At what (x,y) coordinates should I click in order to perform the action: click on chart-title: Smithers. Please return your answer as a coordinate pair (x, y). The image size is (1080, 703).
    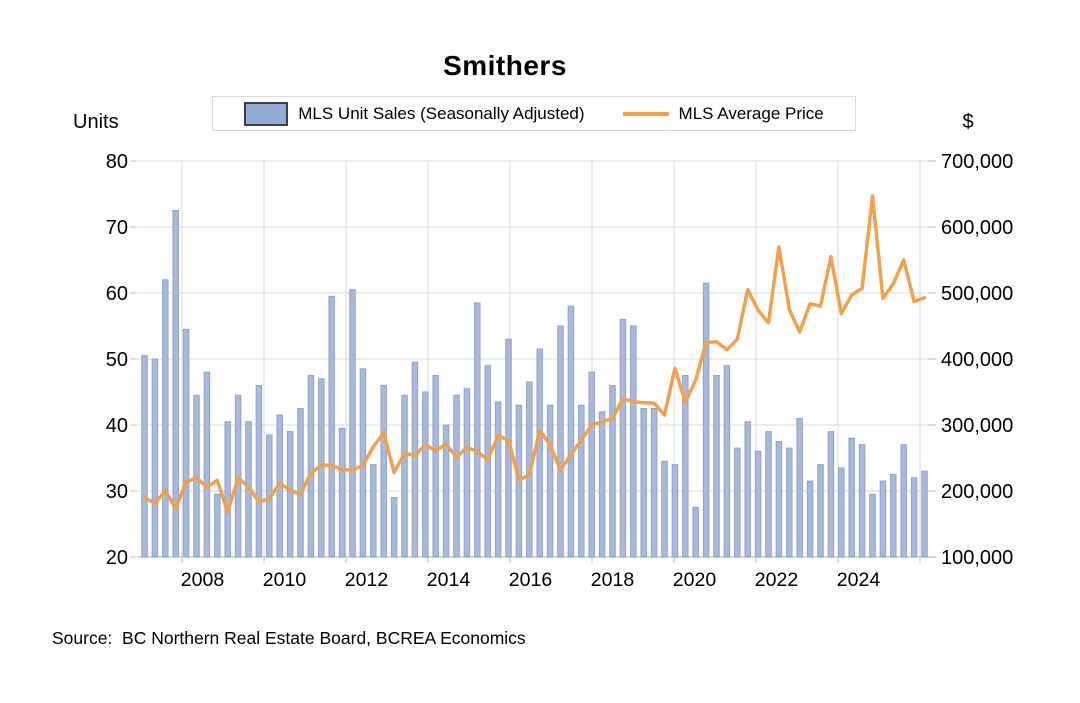
    Looking at the image, I should click on (505, 65).